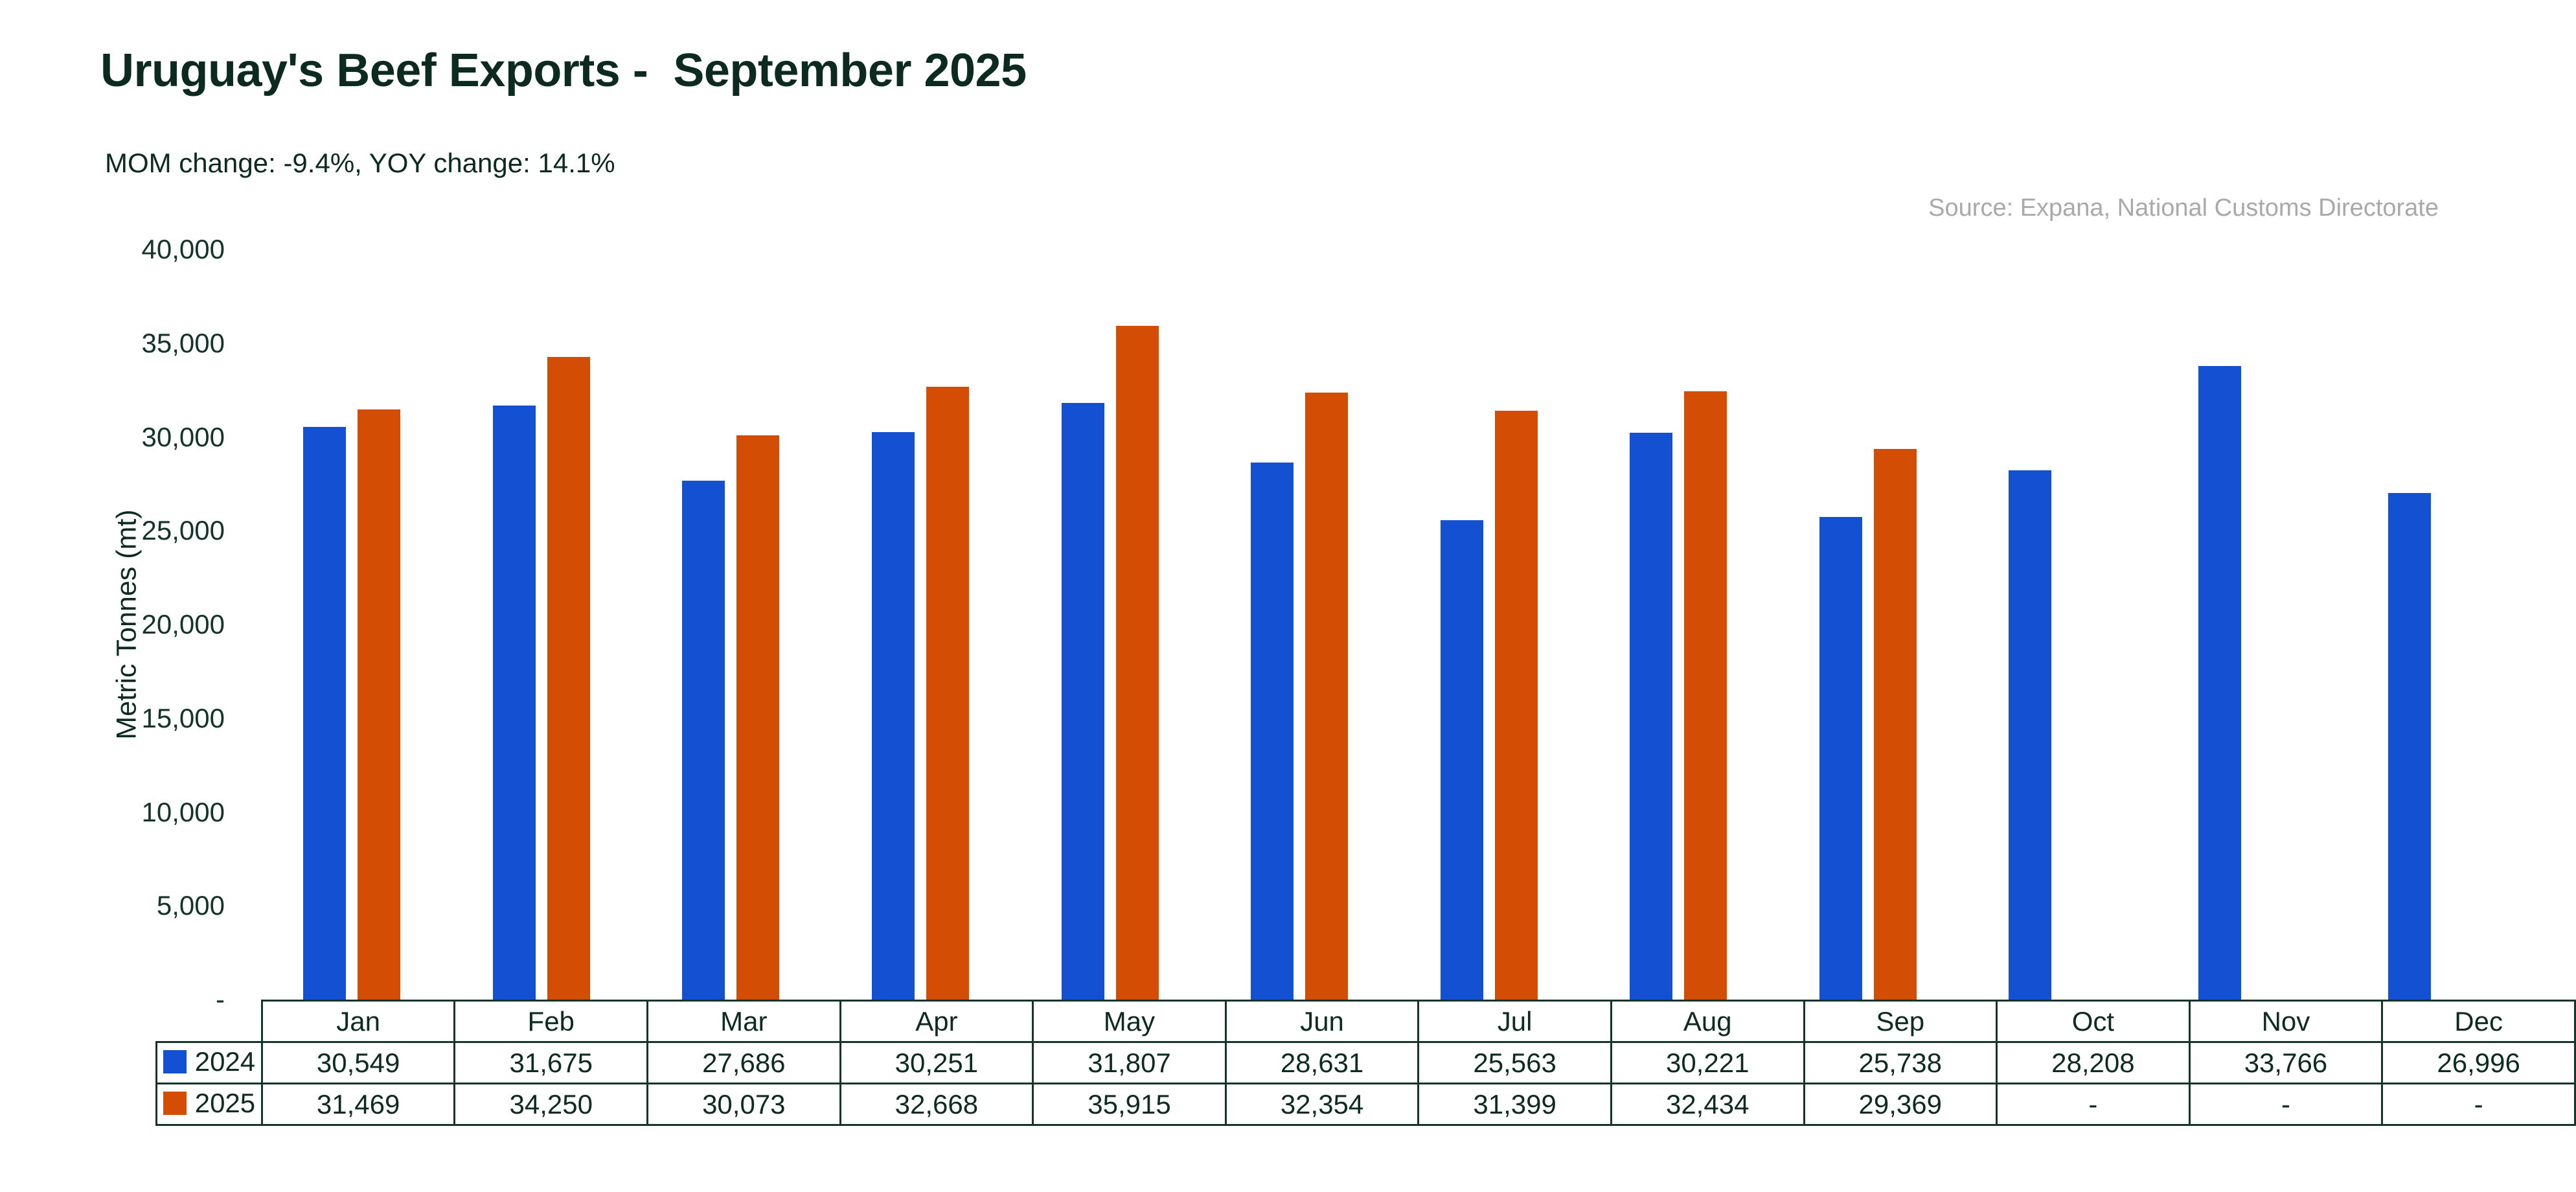 This screenshot has height=1192, width=2576. I want to click on month-header-cell-jul: Jul, so click(1515, 1022).